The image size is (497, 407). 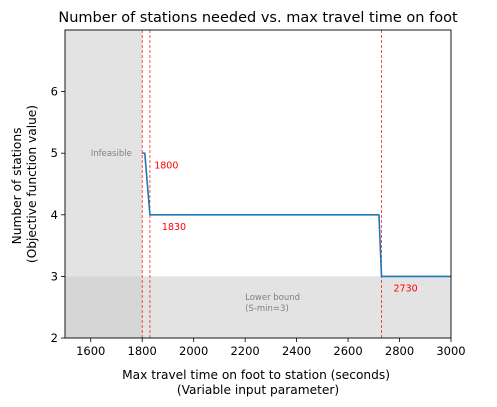 I want to click on x-tick-label: 1600, so click(x=90, y=351).